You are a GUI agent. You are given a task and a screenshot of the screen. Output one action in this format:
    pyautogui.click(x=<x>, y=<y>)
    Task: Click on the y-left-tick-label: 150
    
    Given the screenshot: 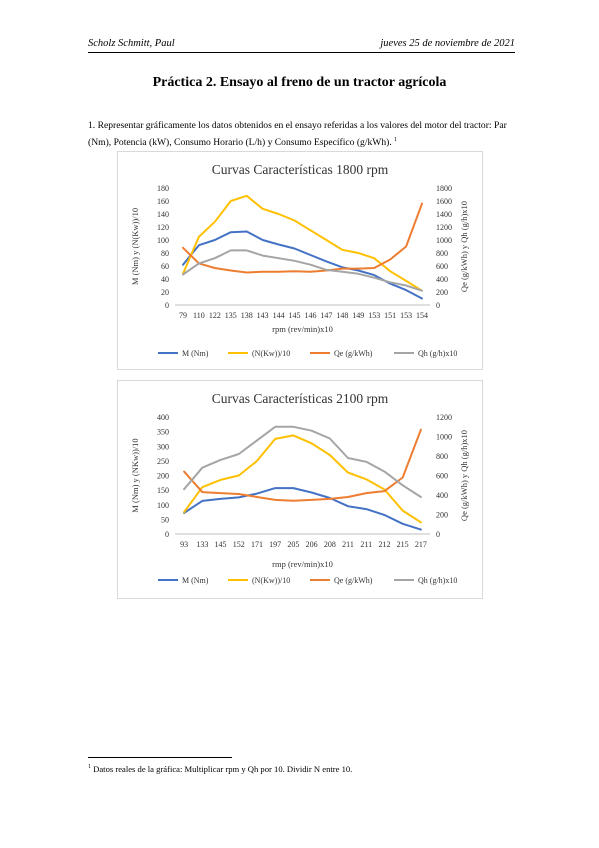 What is the action you would take?
    pyautogui.click(x=163, y=490)
    